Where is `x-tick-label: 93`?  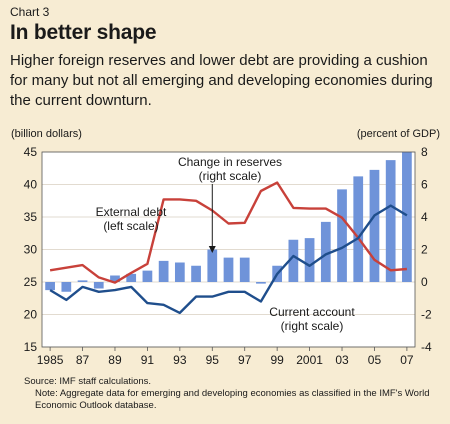 x-tick-label: 93 is located at coordinates (180, 360).